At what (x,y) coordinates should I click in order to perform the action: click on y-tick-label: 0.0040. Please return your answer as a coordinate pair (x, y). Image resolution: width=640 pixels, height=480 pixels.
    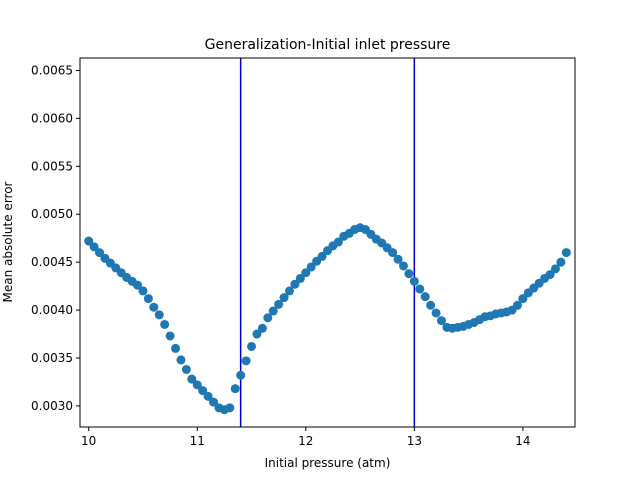
    Looking at the image, I should click on (52, 310).